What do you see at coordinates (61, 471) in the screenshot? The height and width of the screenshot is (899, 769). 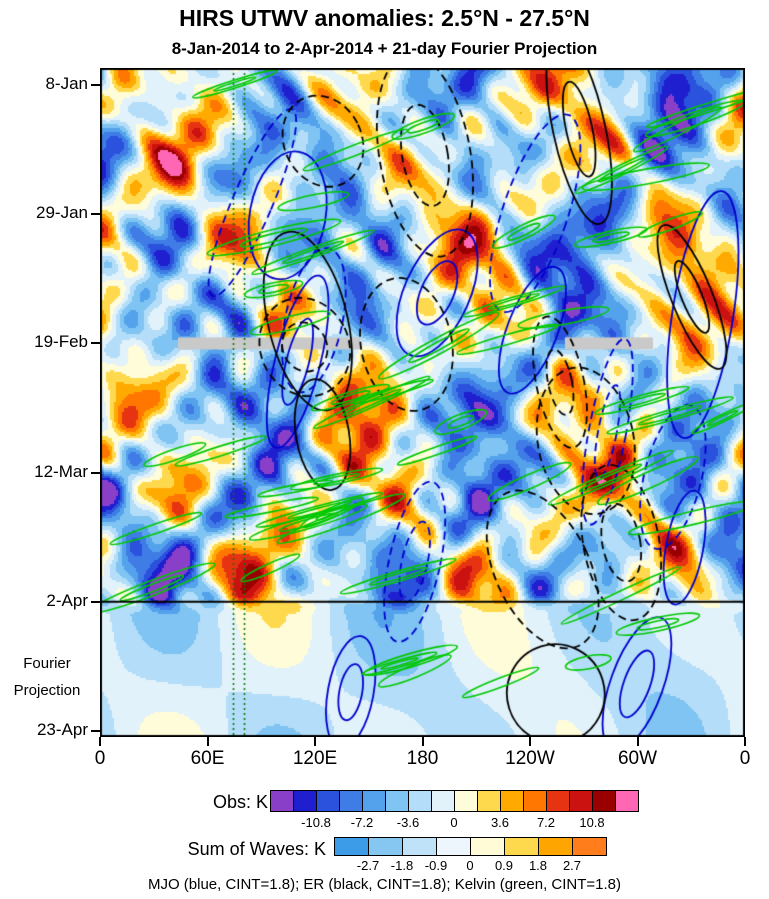 I see `y-tick-label: 12-Mar` at bounding box center [61, 471].